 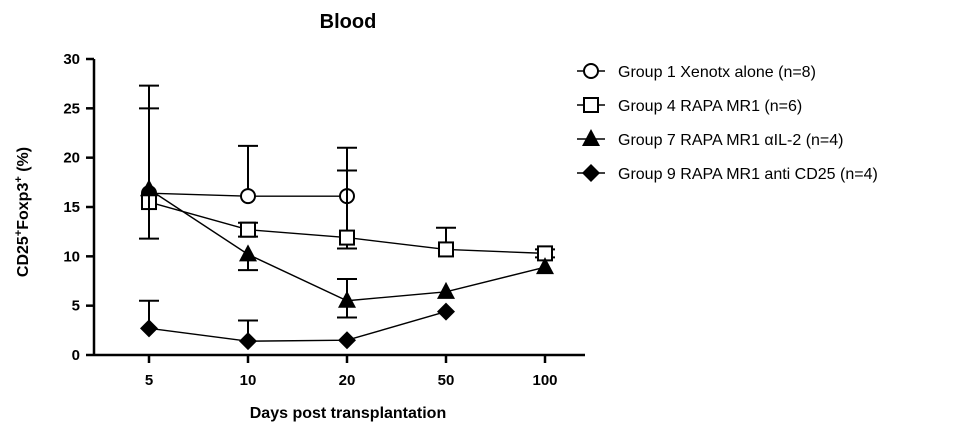 I want to click on y-tick-label: 15, so click(x=71, y=207).